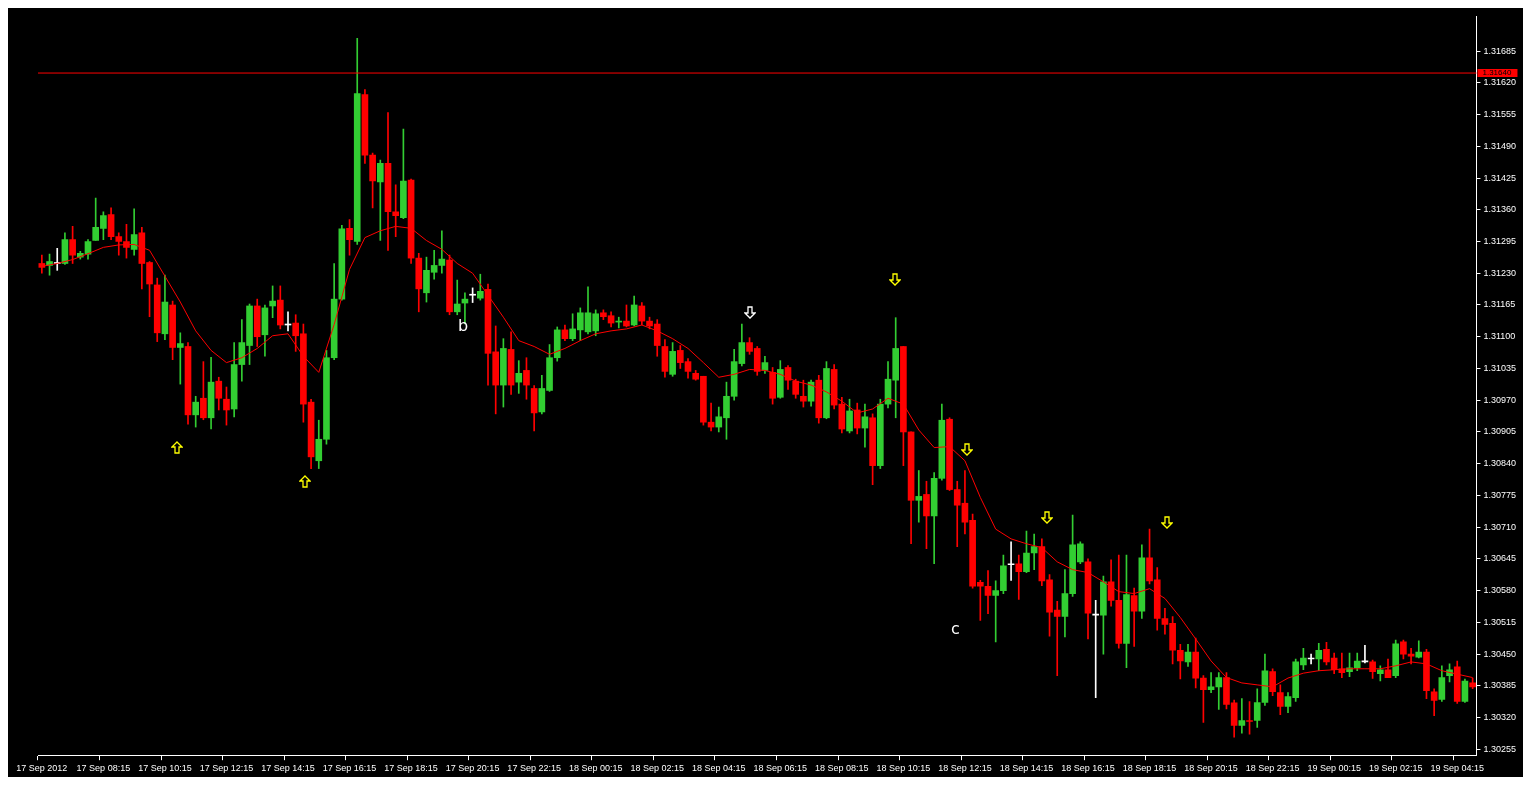 The height and width of the screenshot is (785, 1531). I want to click on y-tick-label: 1.30905, so click(1500, 431).